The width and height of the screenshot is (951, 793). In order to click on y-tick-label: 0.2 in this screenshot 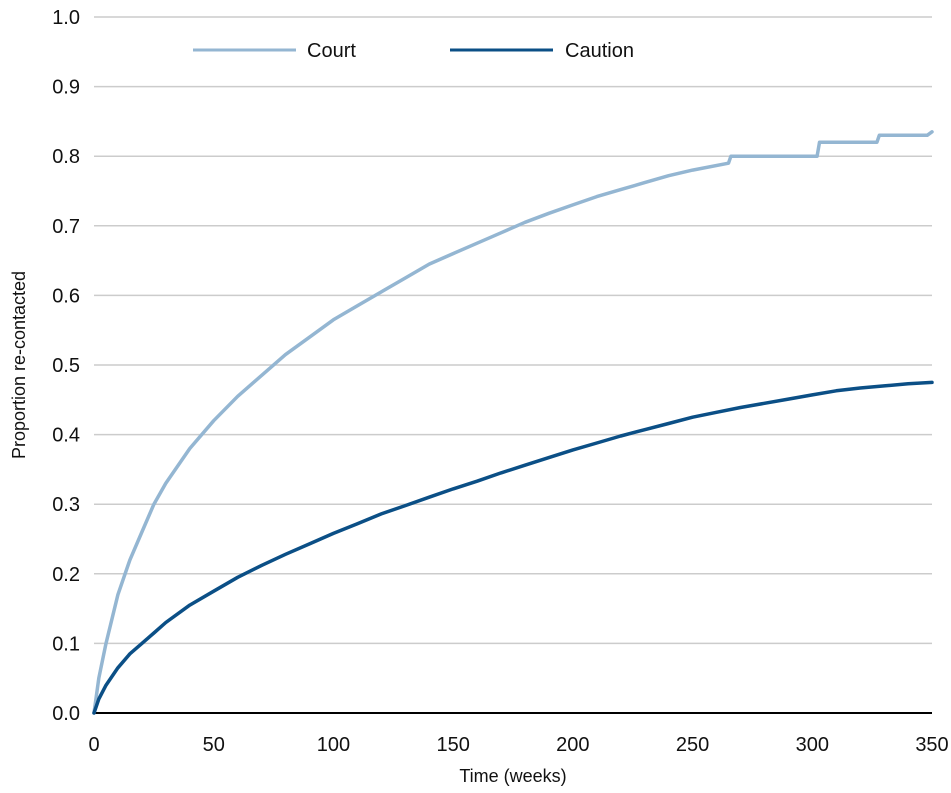, I will do `click(66, 575)`.